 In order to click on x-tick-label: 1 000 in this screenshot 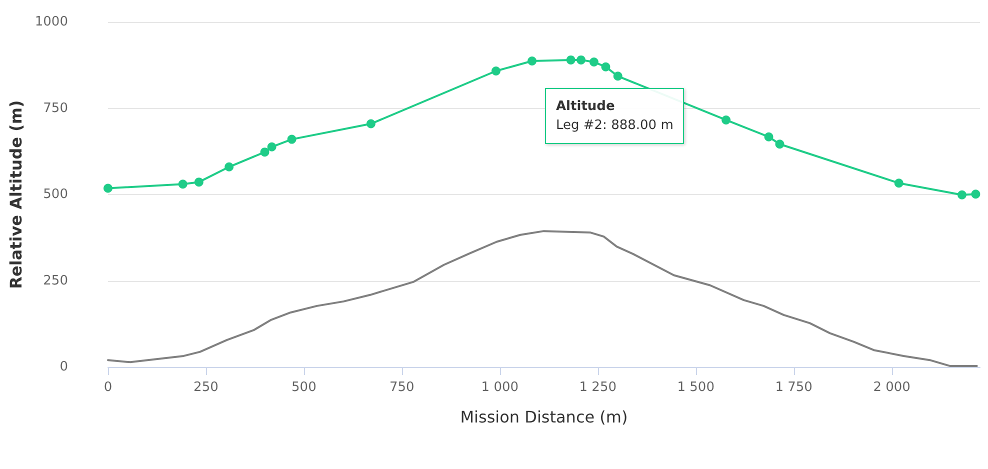, I will do `click(500, 387)`.